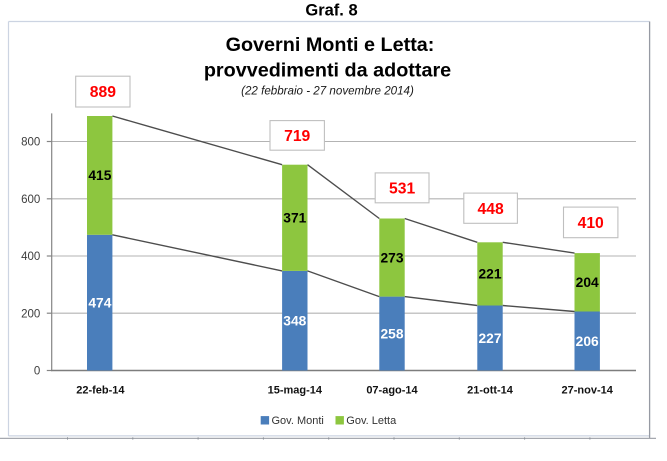 The height and width of the screenshot is (461, 667). What do you see at coordinates (30, 314) in the screenshot?
I see `svg-text: 200` at bounding box center [30, 314].